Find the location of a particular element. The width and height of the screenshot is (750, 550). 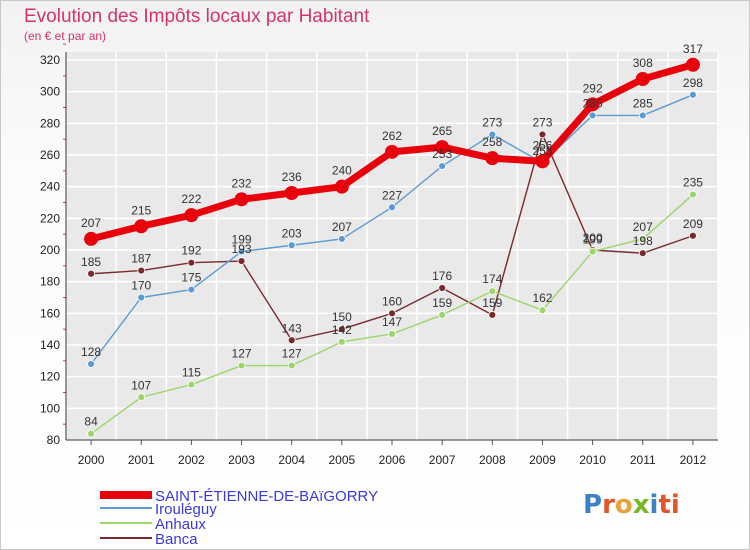

y-tick-label: 140 is located at coordinates (50, 345).